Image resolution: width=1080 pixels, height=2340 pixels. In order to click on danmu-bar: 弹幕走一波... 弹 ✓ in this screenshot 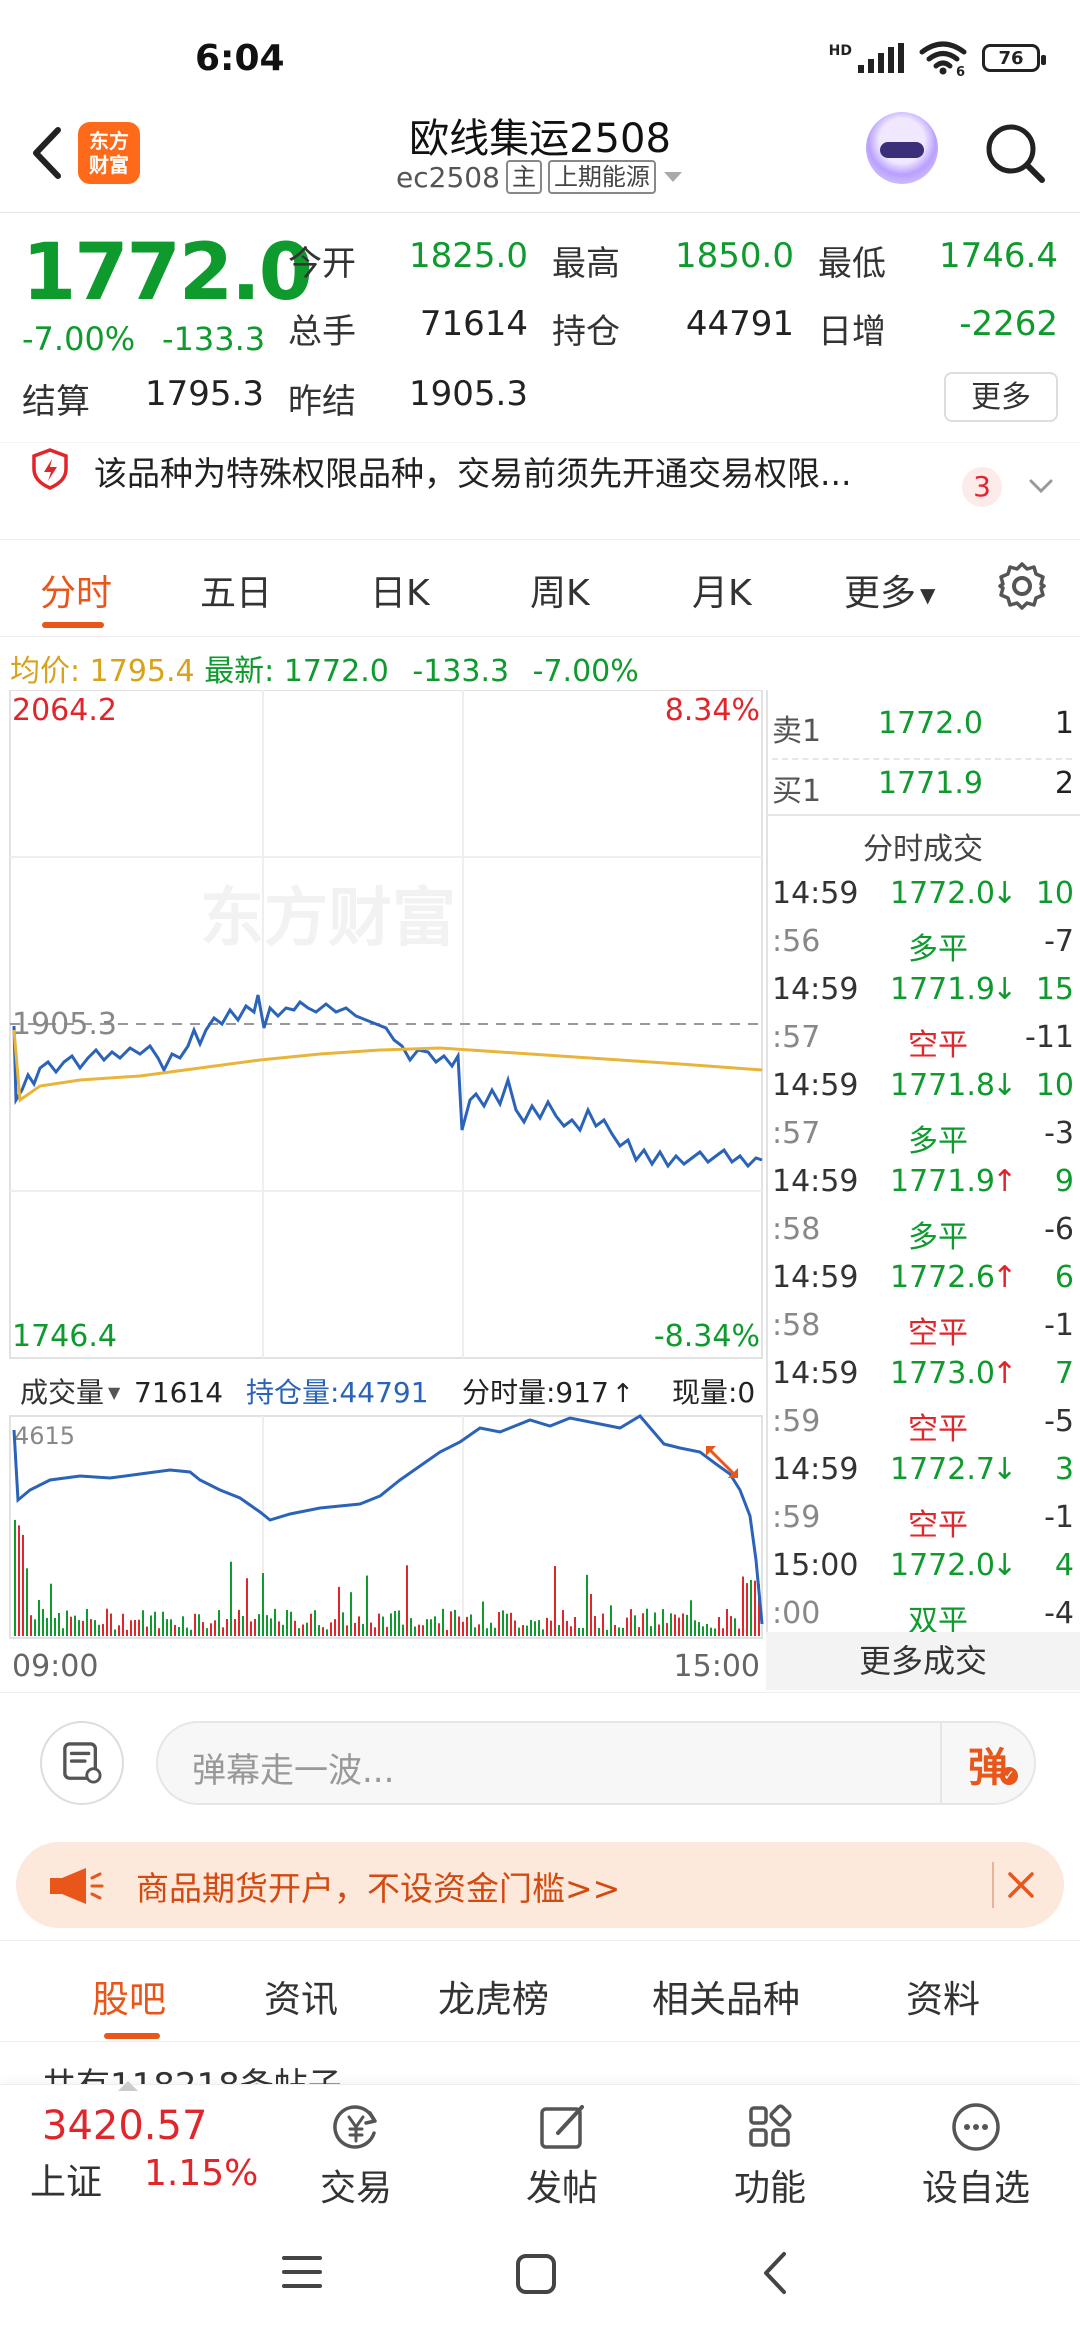, I will do `click(540, 1760)`.